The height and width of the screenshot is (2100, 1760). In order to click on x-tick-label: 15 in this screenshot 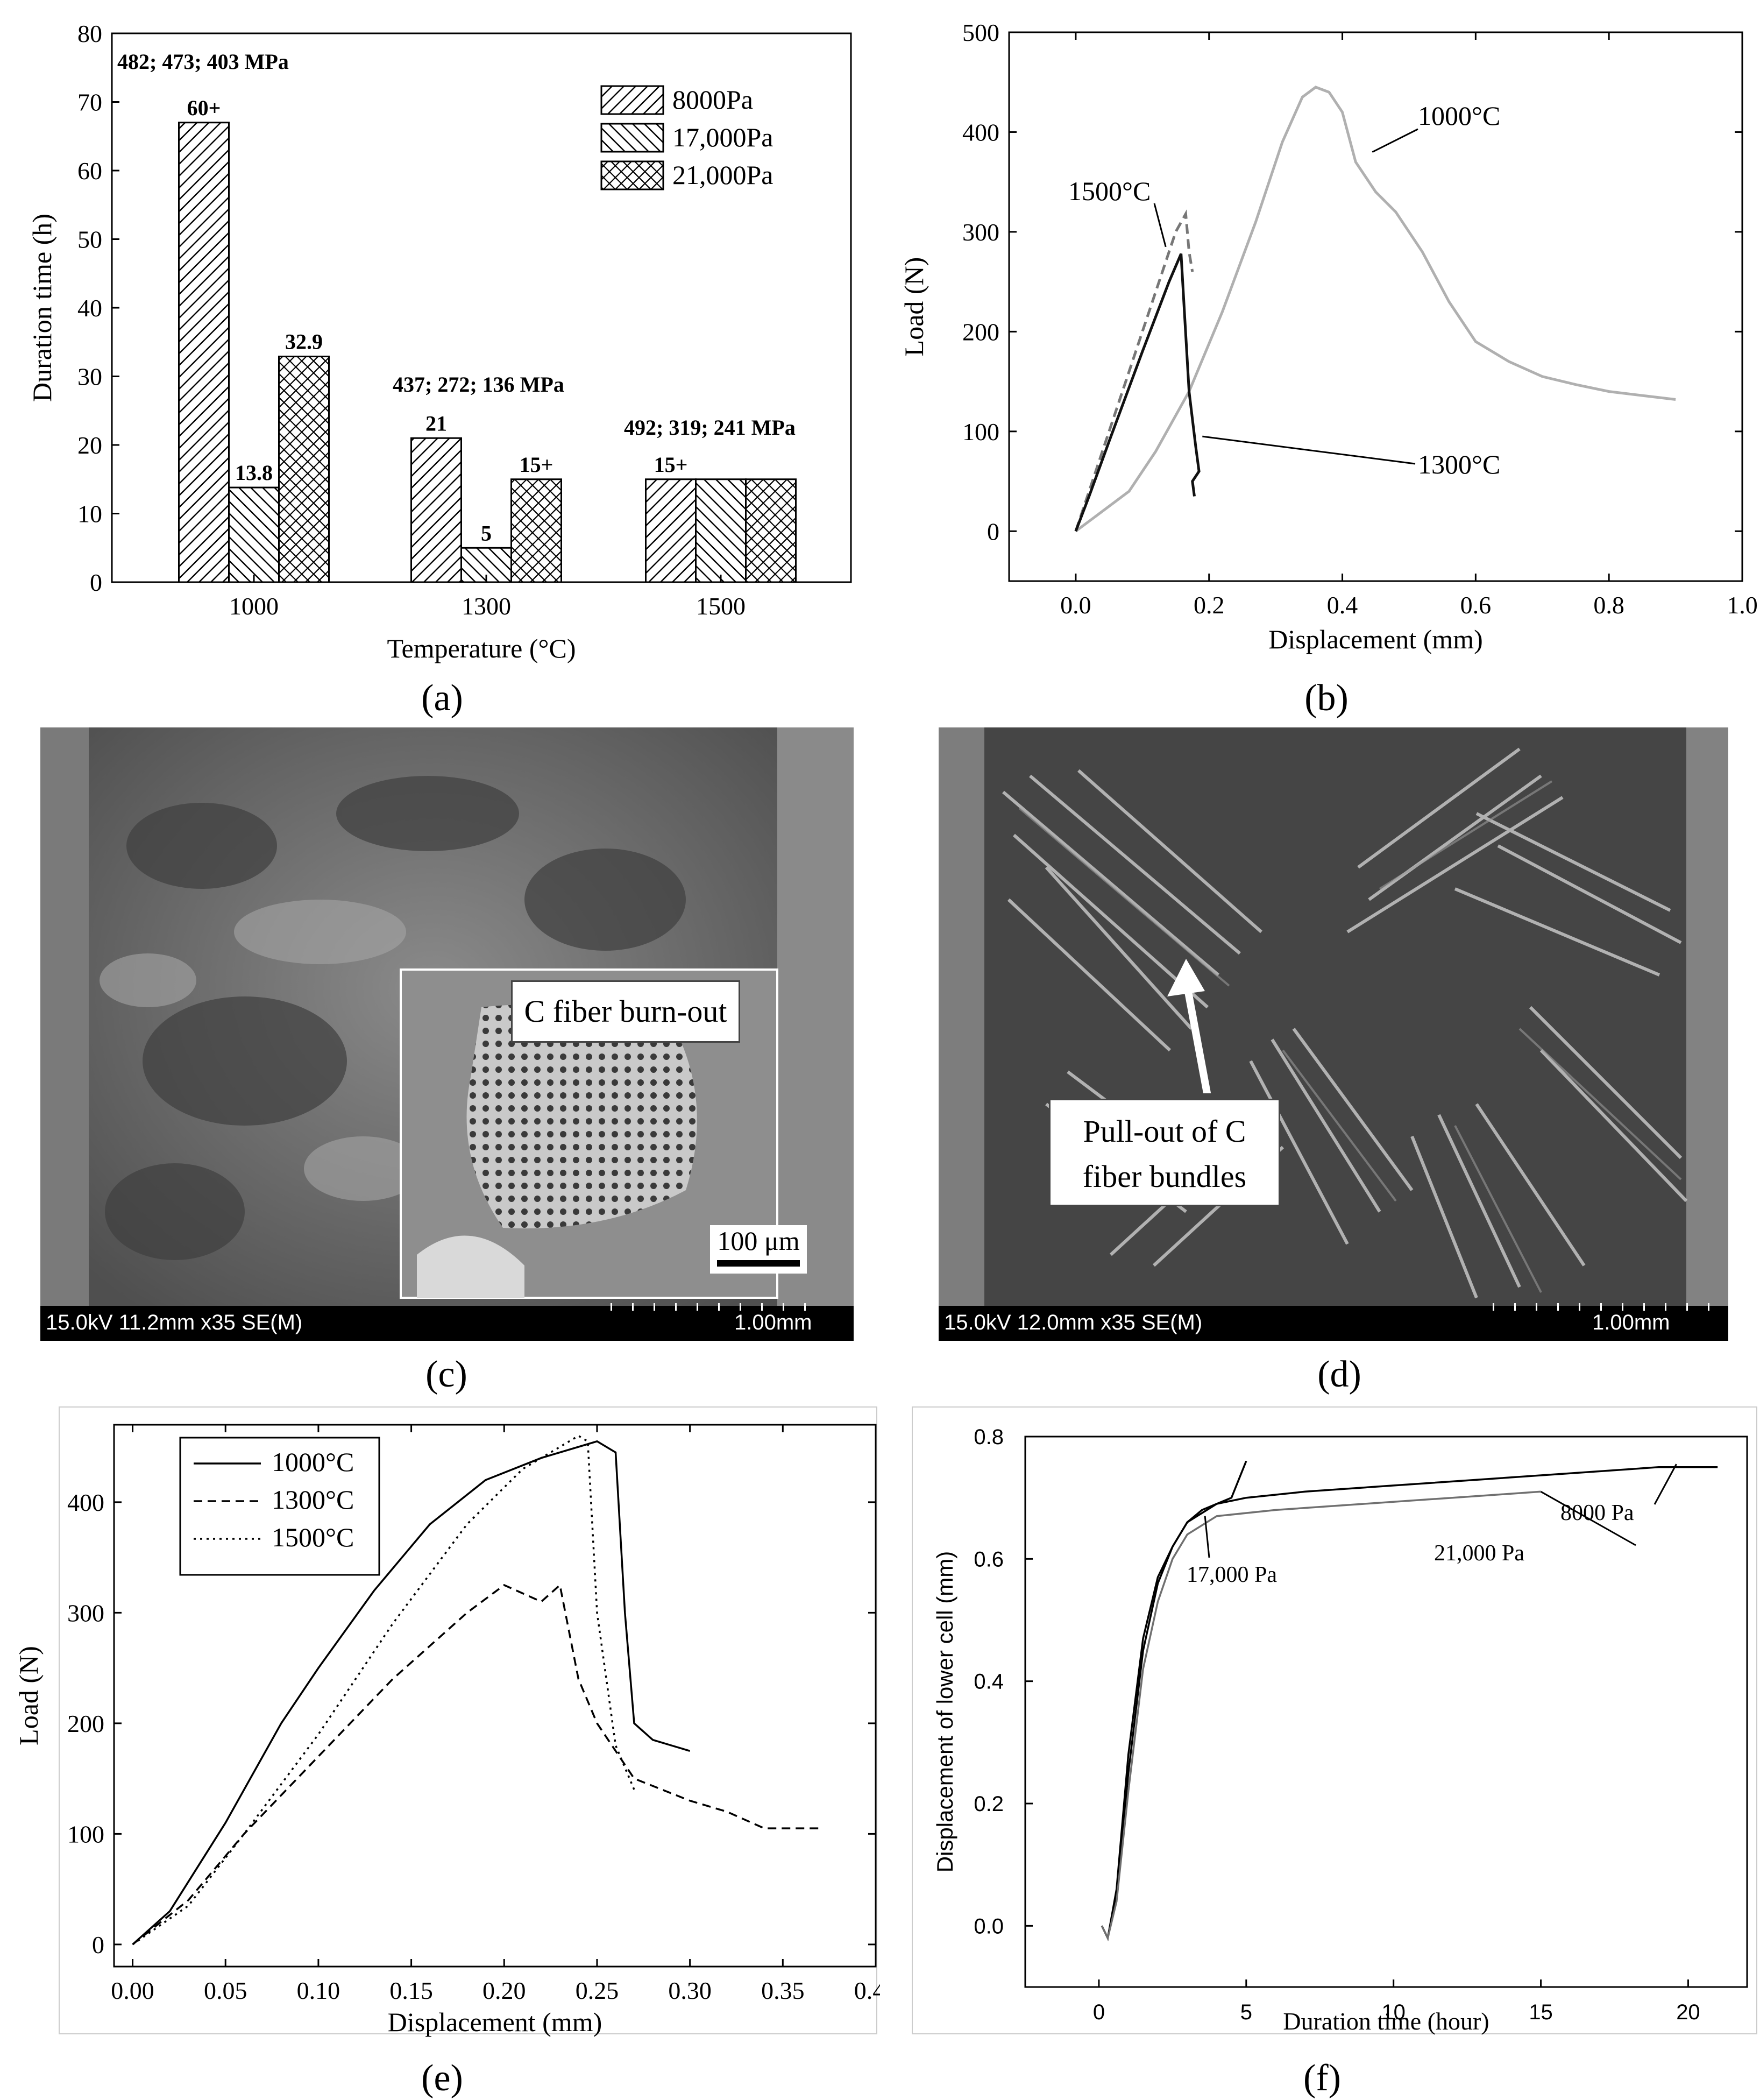, I will do `click(1541, 2012)`.